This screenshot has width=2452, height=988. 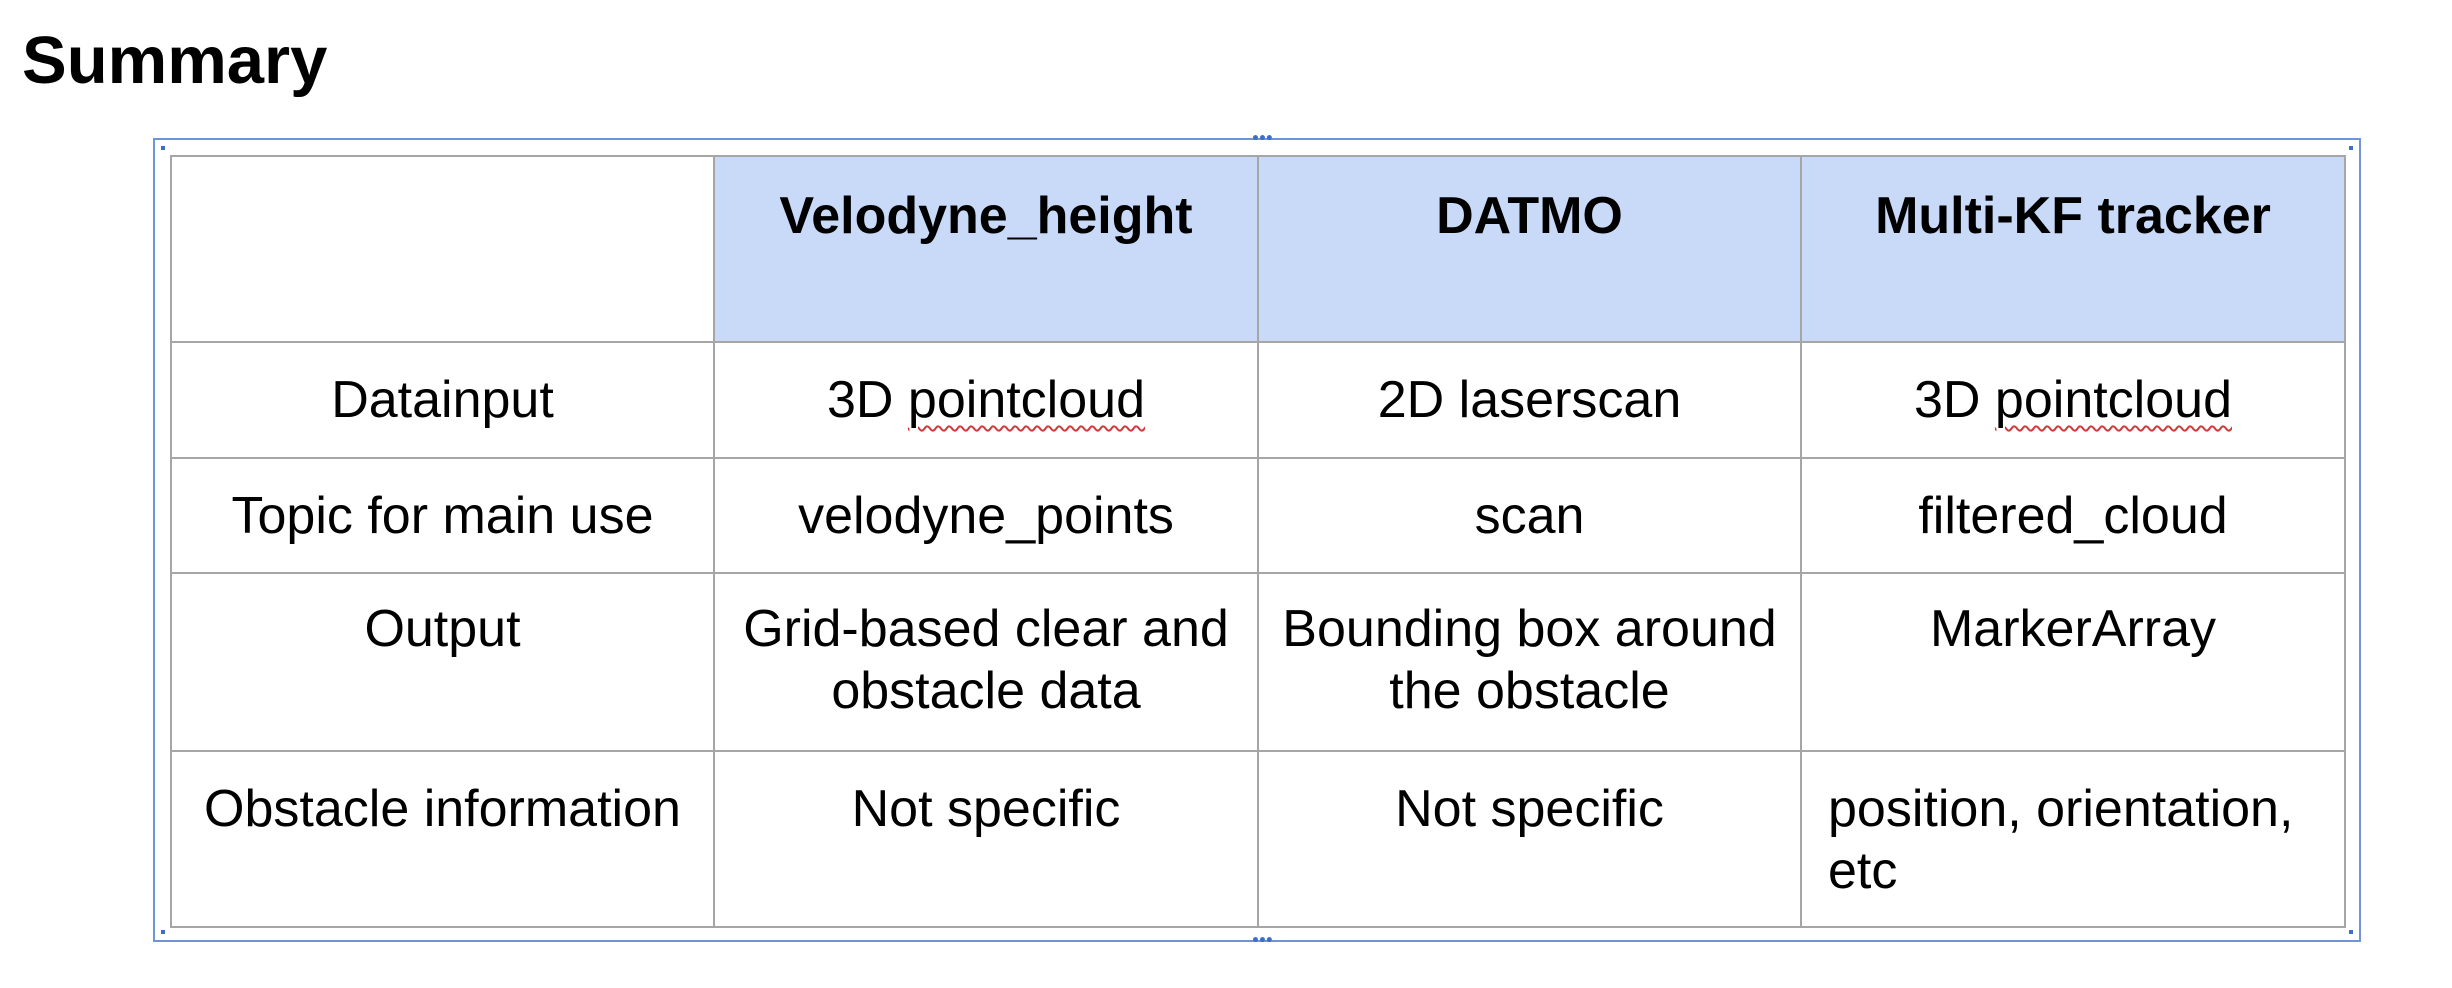 I want to click on corner-handle-bottom-left, so click(x=163, y=932).